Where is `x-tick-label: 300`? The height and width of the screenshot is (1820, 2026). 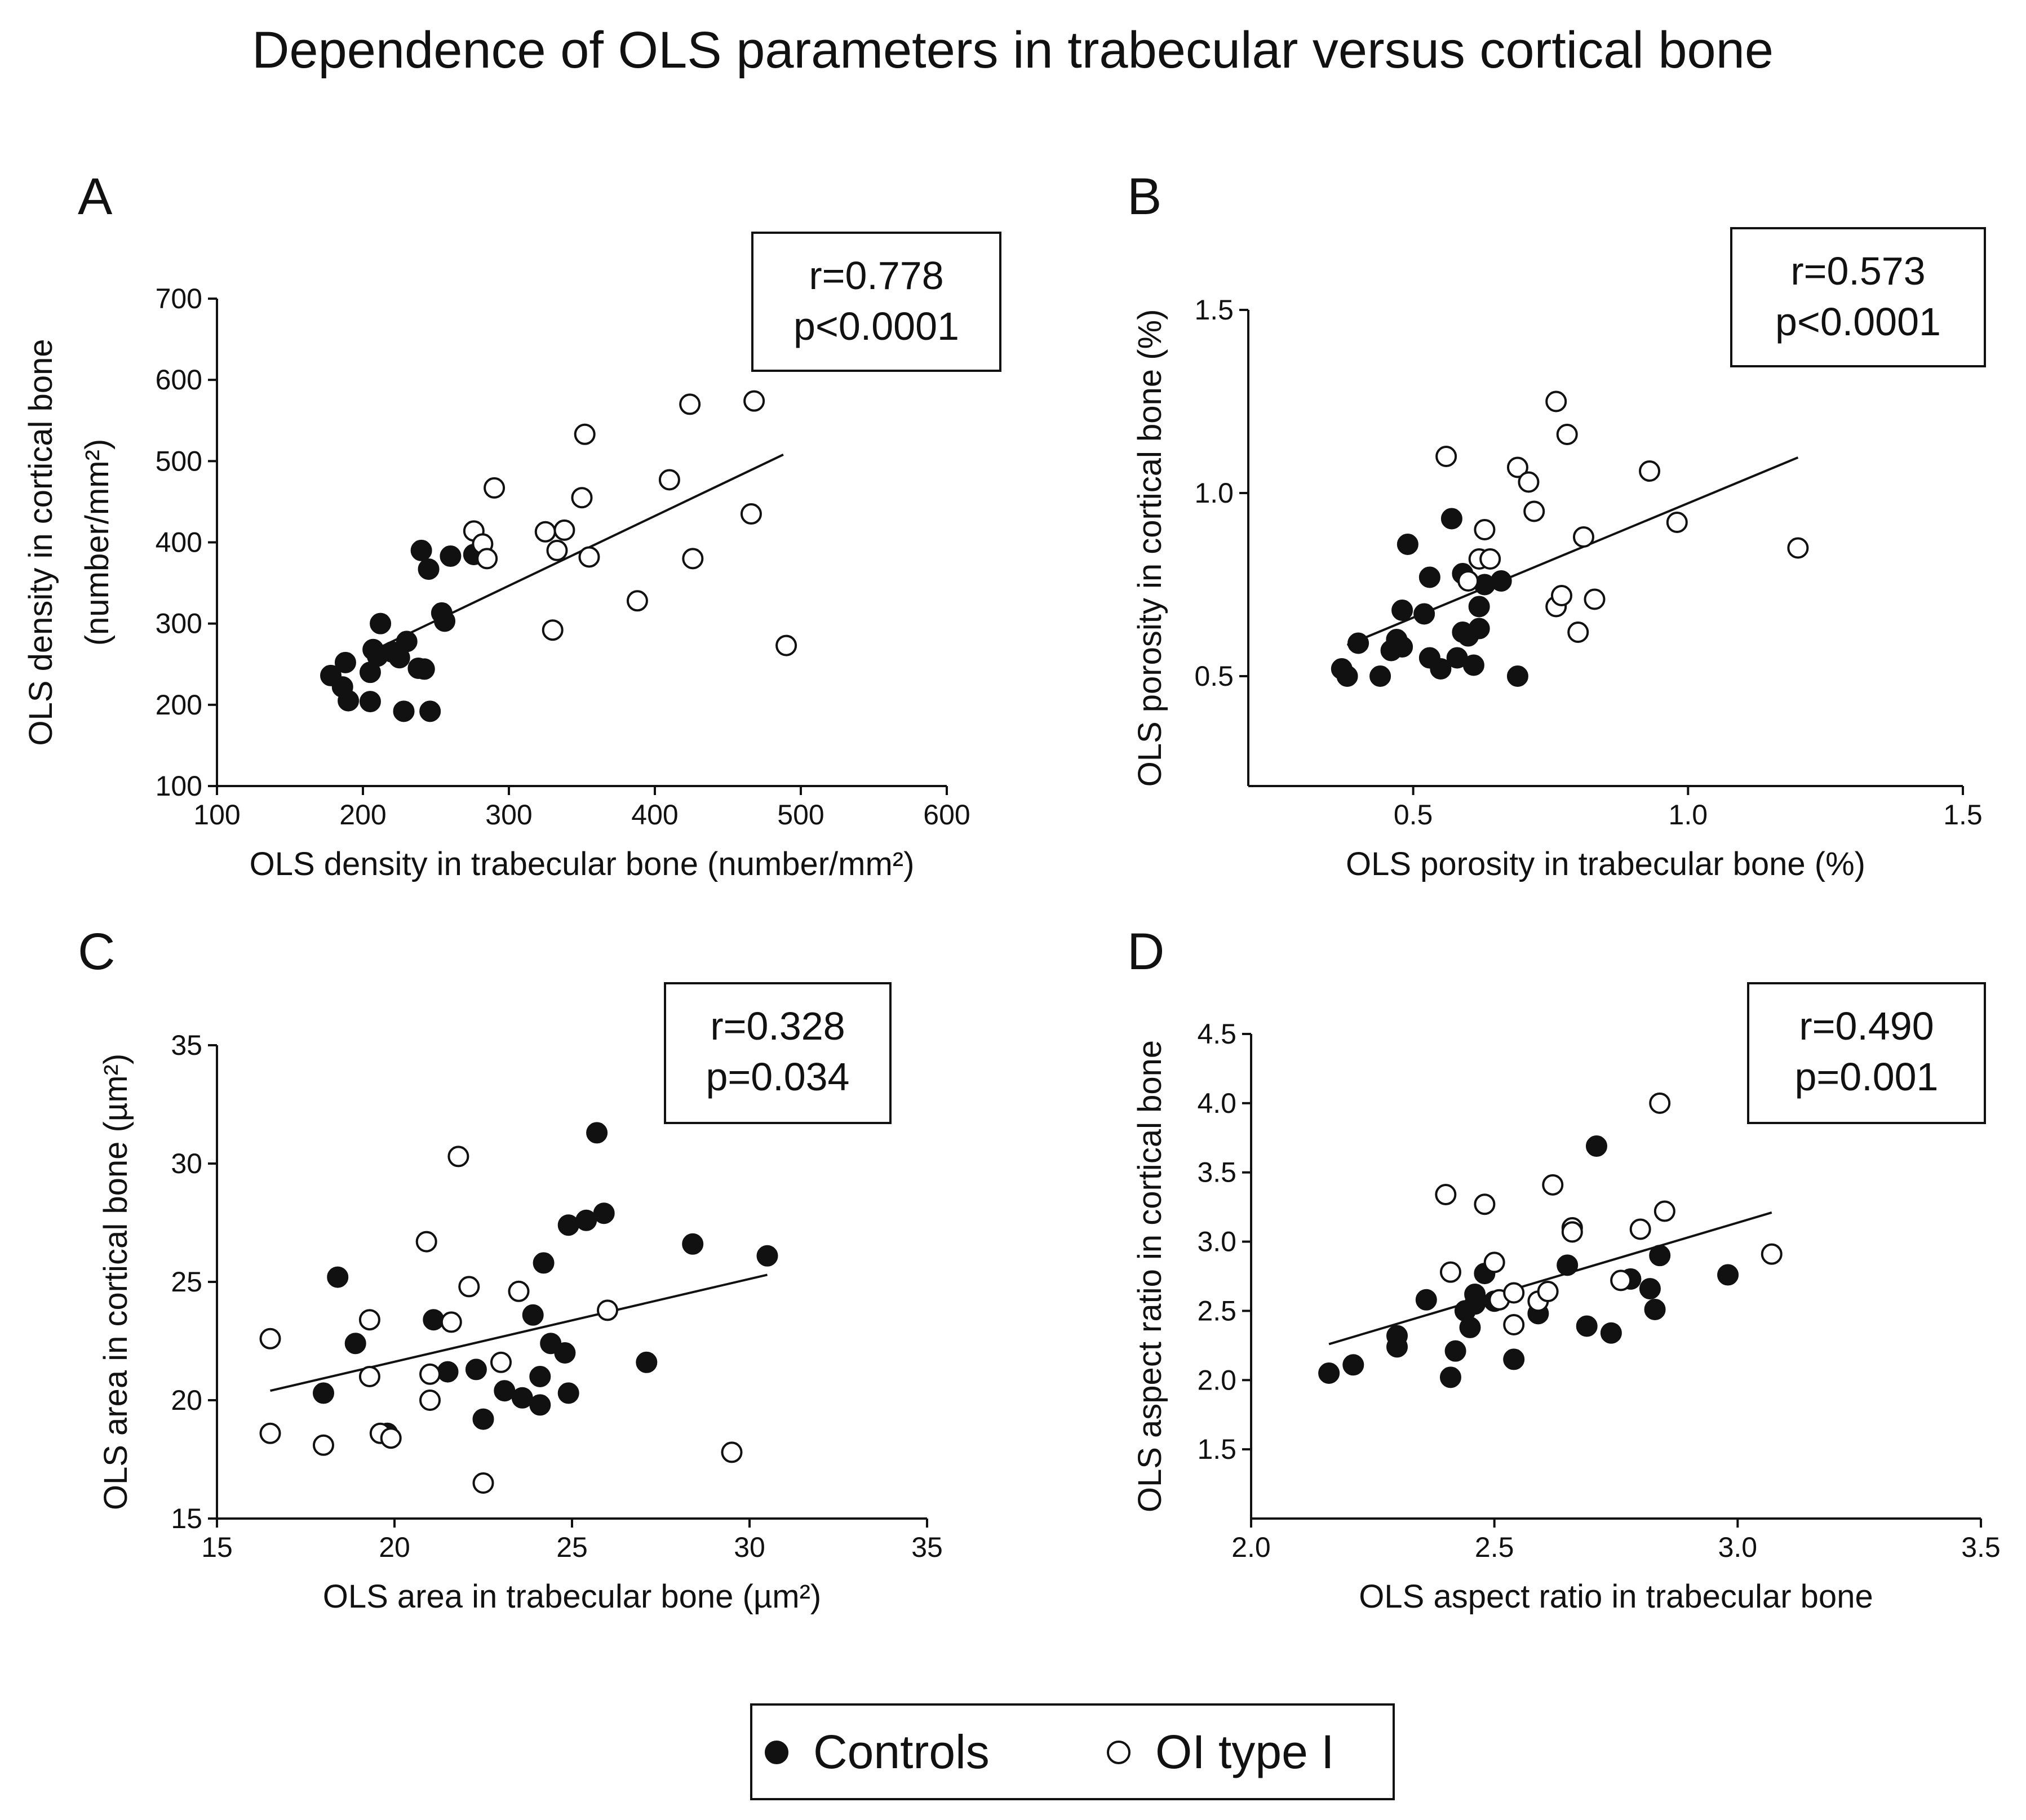
x-tick-label: 300 is located at coordinates (508, 815).